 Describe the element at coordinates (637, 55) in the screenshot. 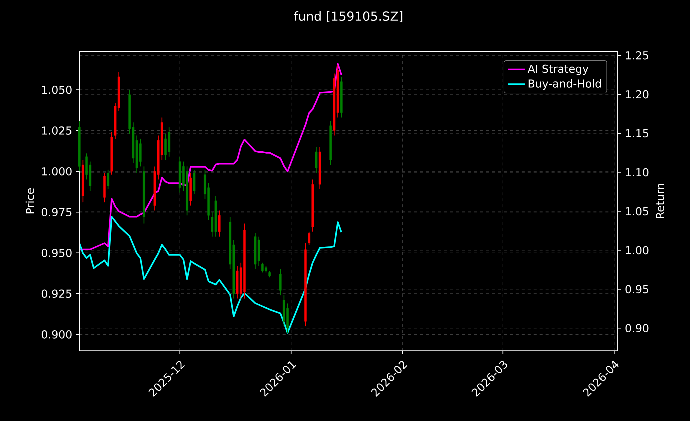

I see `y2-tick-label: 1.25` at that location.